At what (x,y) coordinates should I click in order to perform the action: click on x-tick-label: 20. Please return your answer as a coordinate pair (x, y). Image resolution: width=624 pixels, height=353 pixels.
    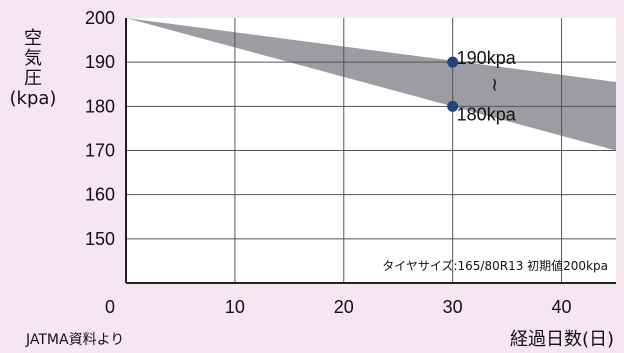
    Looking at the image, I should click on (344, 307).